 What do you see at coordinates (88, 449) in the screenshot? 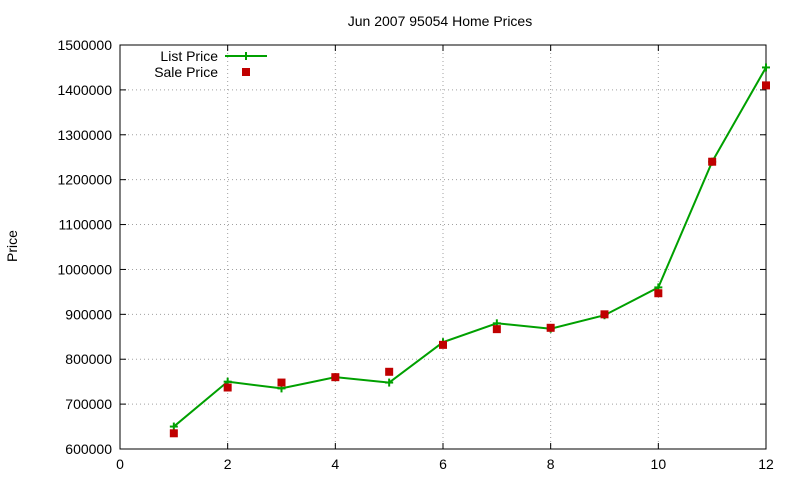
I see `y-tick-label: 600000` at bounding box center [88, 449].